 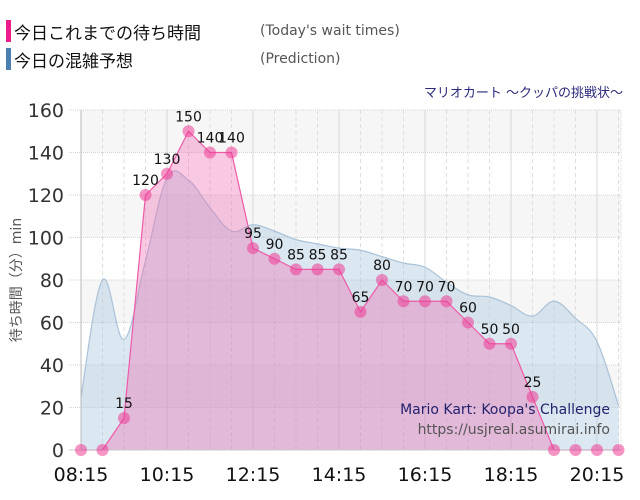 I want to click on legend-item-prediction: 今日の混雑予想 (Prediction), so click(x=173, y=59).